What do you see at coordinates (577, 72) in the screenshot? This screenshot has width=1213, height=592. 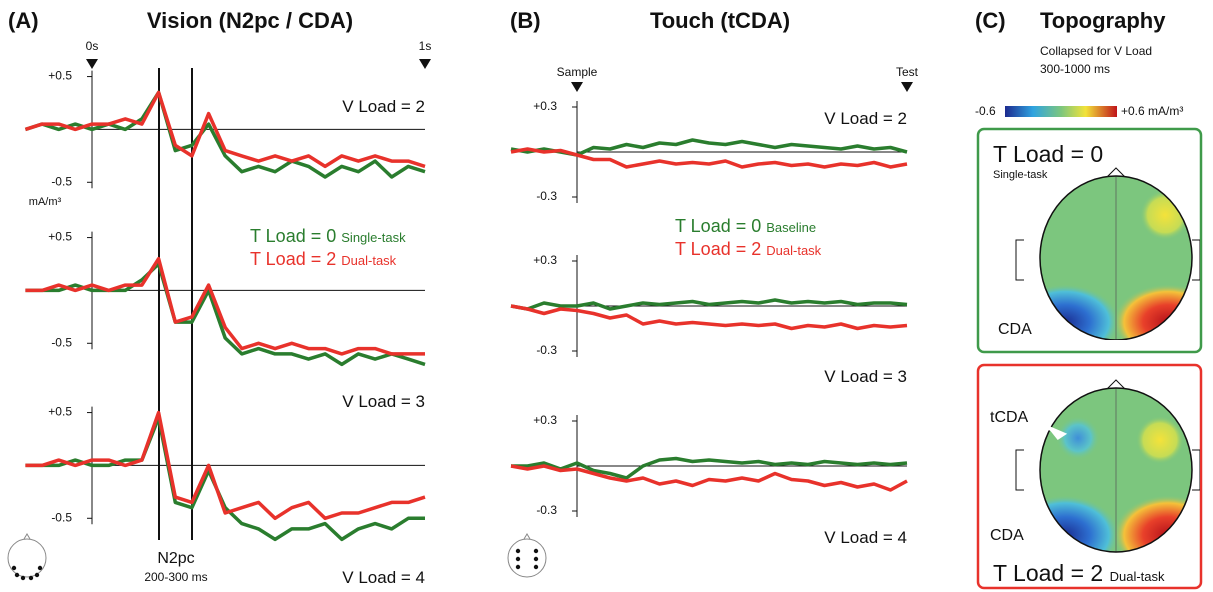 I see `marker-label: Sample` at bounding box center [577, 72].